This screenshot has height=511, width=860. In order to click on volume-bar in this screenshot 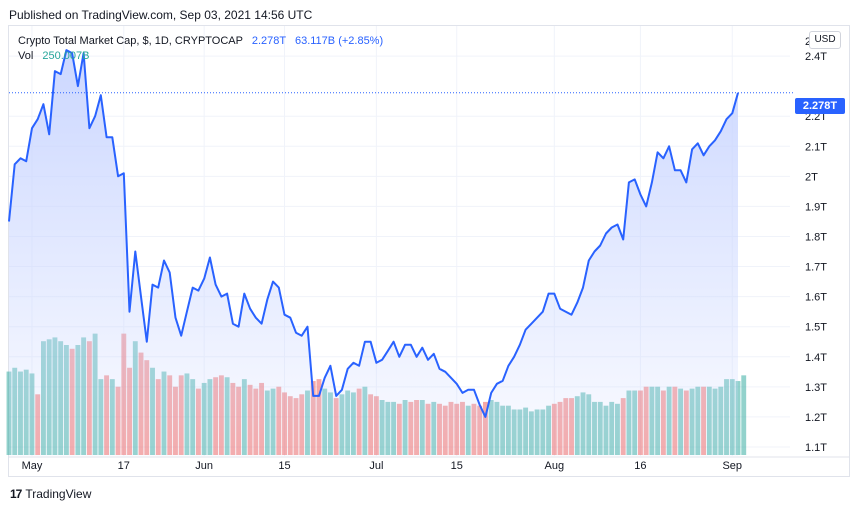, I will do `click(744, 415)`.